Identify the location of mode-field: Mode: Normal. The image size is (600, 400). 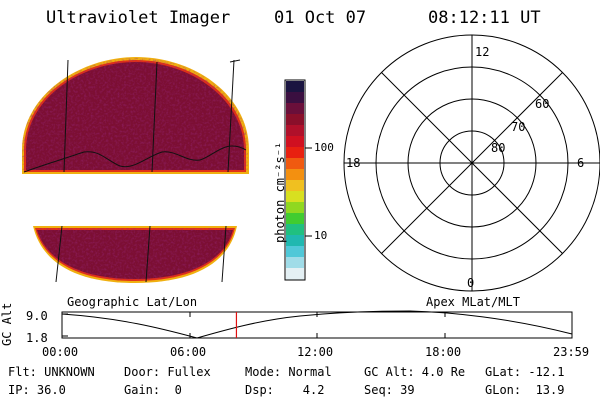
(288, 372).